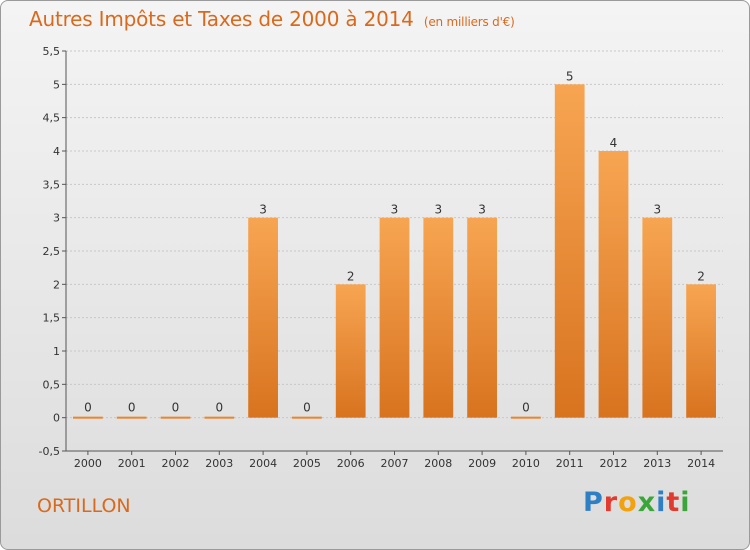  Describe the element at coordinates (56, 84) in the screenshot. I see `y-tick-label: 5` at that location.